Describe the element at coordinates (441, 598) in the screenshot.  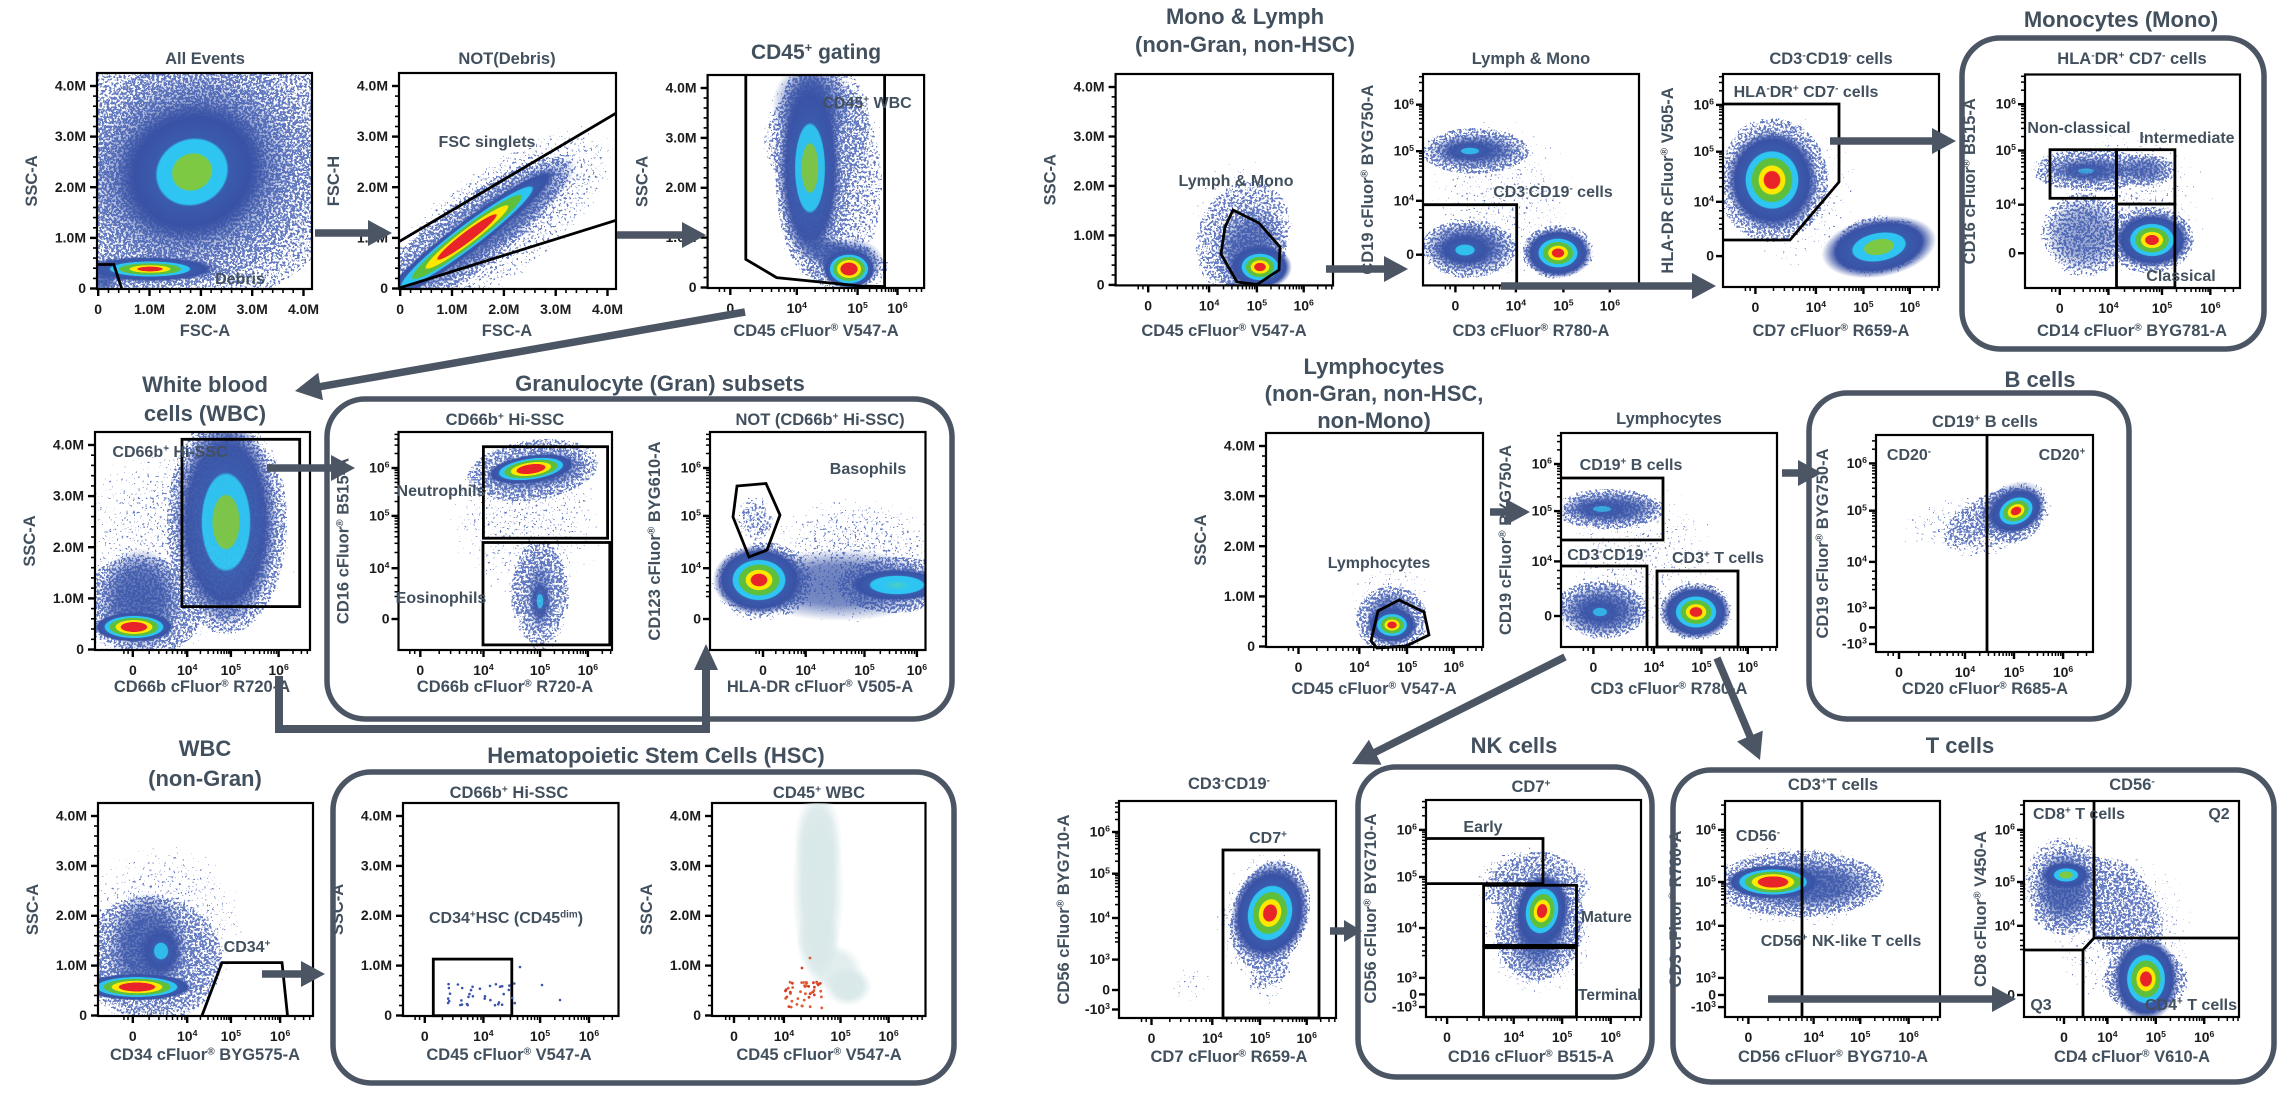
I see `svg-text: Eosinophils` at that location.